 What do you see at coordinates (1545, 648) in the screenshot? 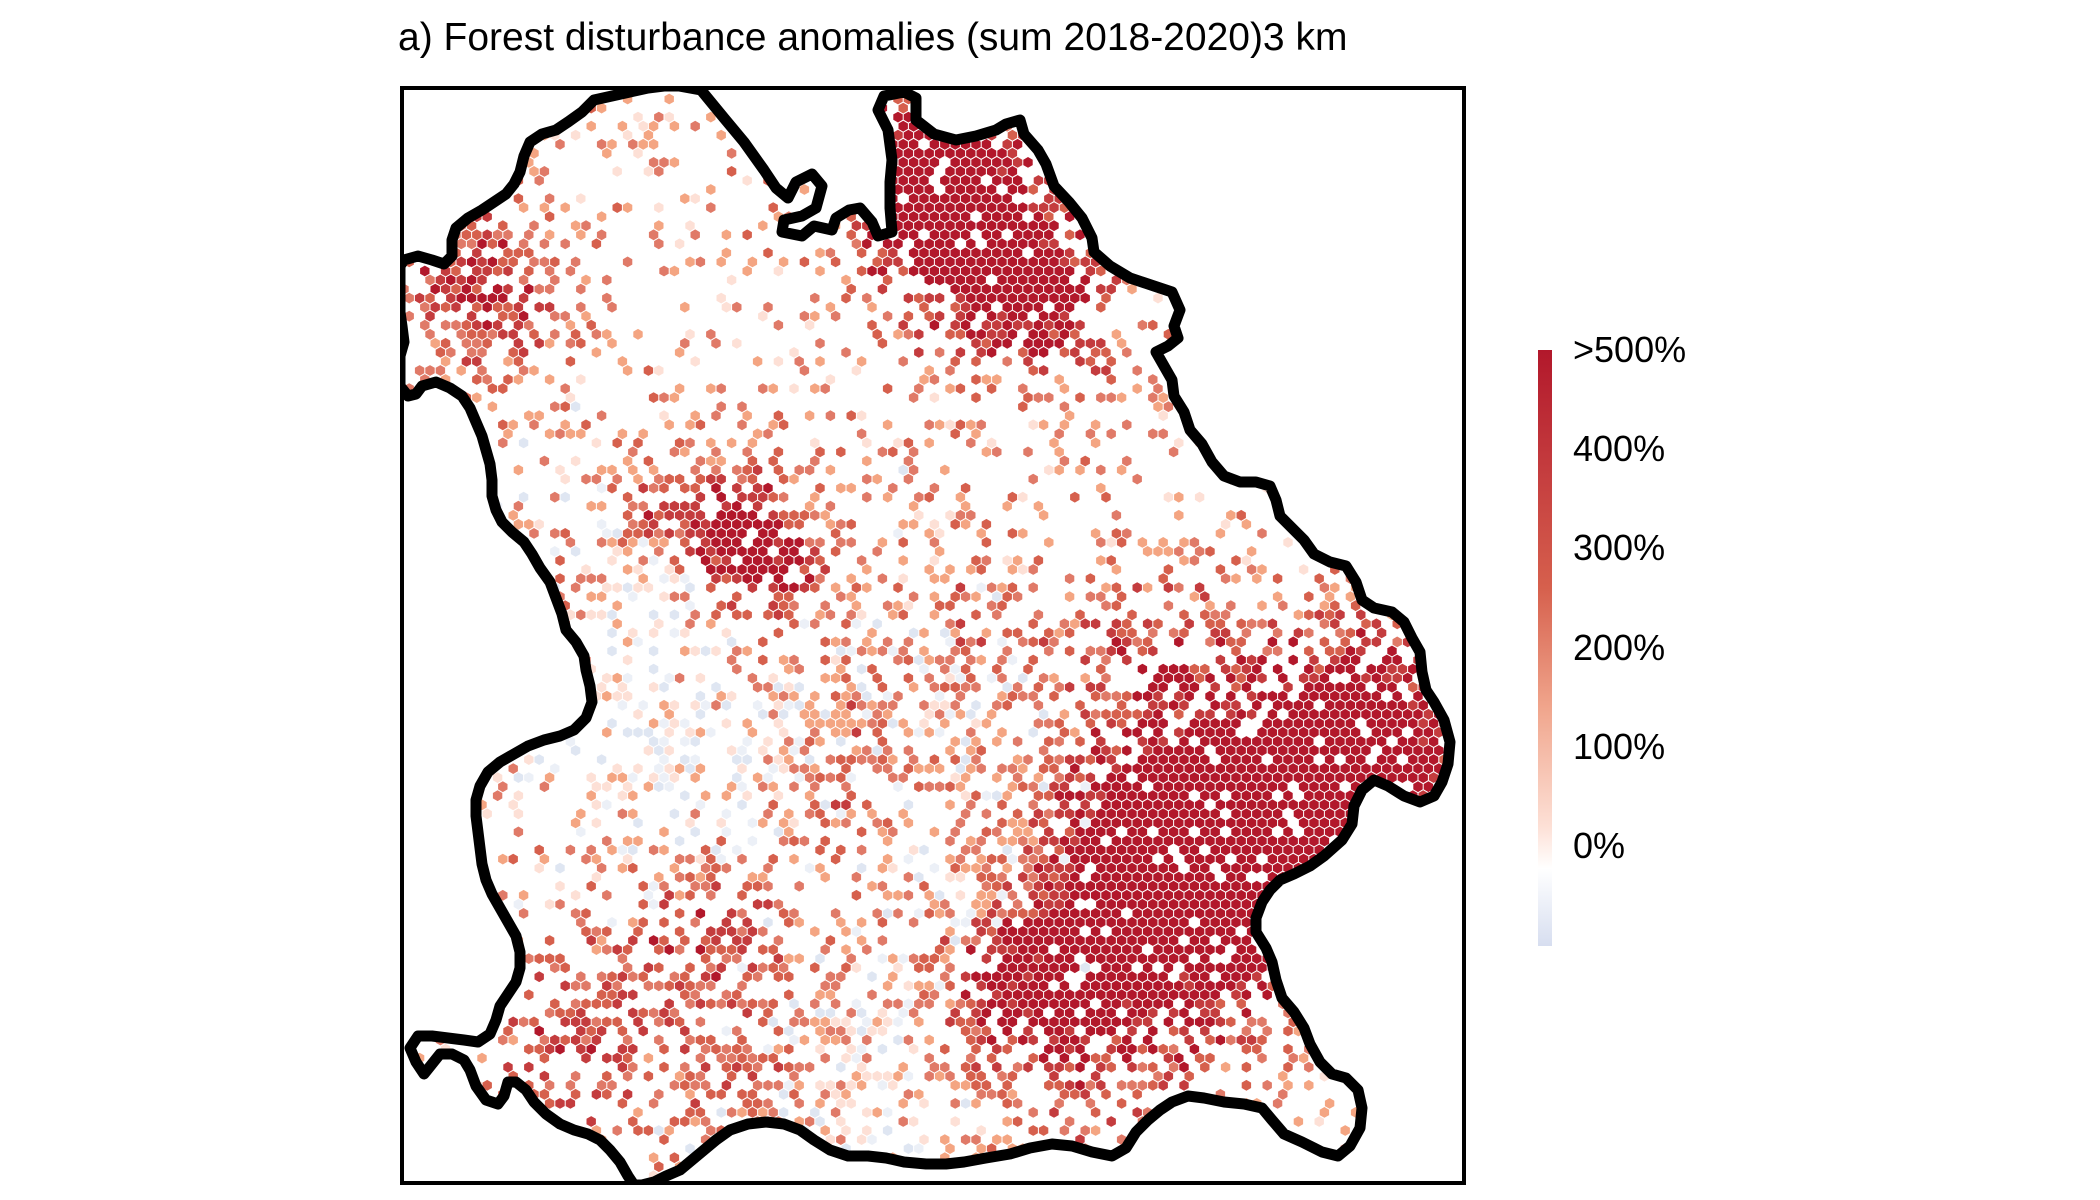
I see `legend-colorbar` at bounding box center [1545, 648].